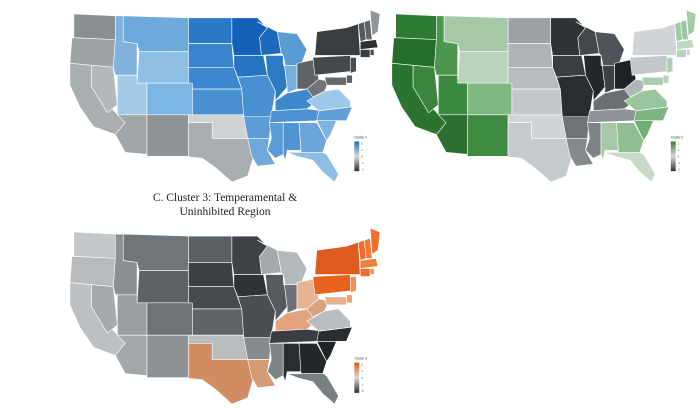  Describe the element at coordinates (225, 198) in the screenshot. I see `cluster-3-caption-line-1: C. Cluster 3: Temperamental &` at that location.